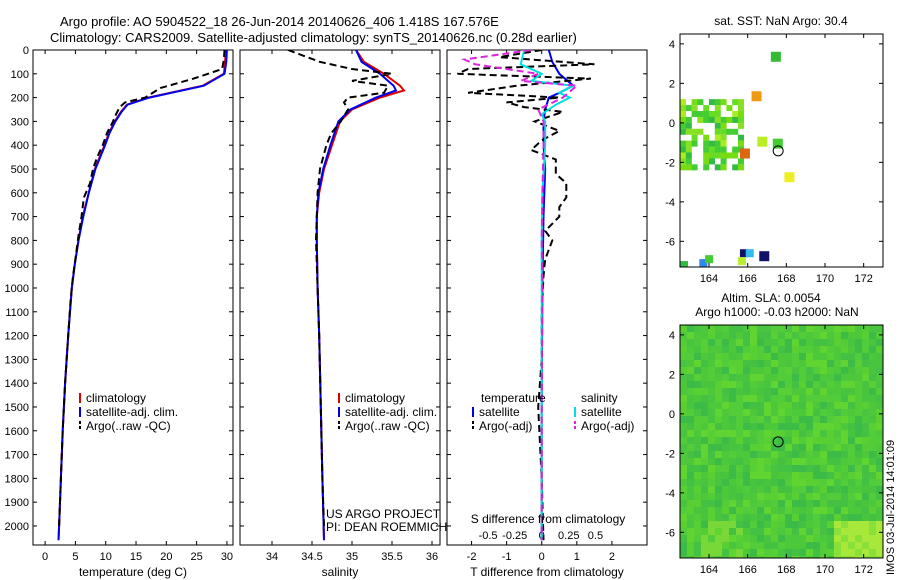  Describe the element at coordinates (132, 412) in the screenshot. I see `legend-label: satellite-adj. clim.` at that location.